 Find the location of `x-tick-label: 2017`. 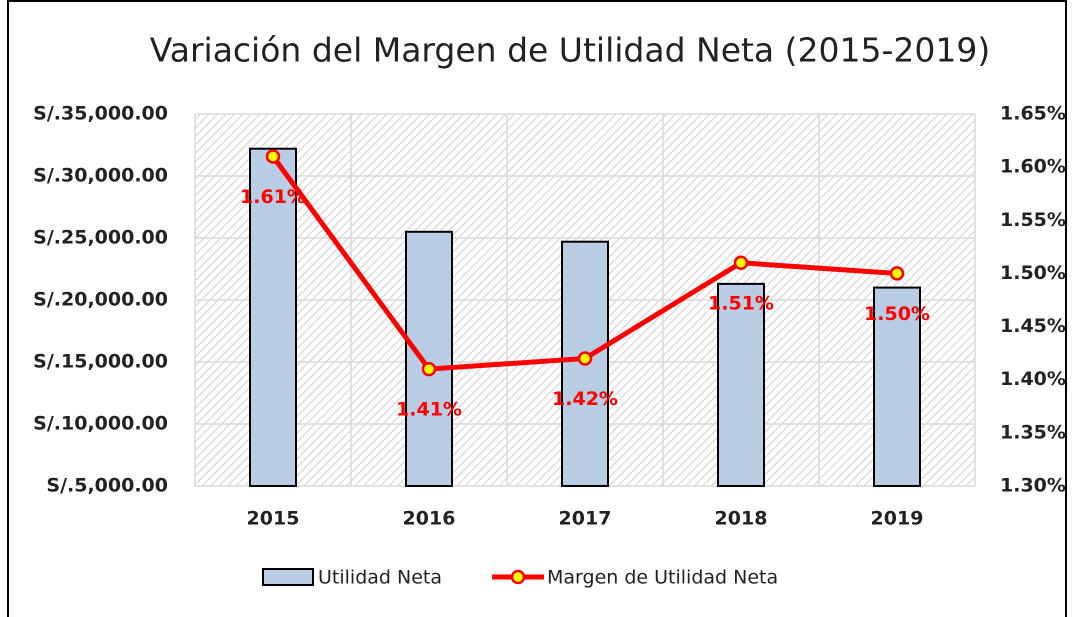

x-tick-label: 2017 is located at coordinates (585, 519).